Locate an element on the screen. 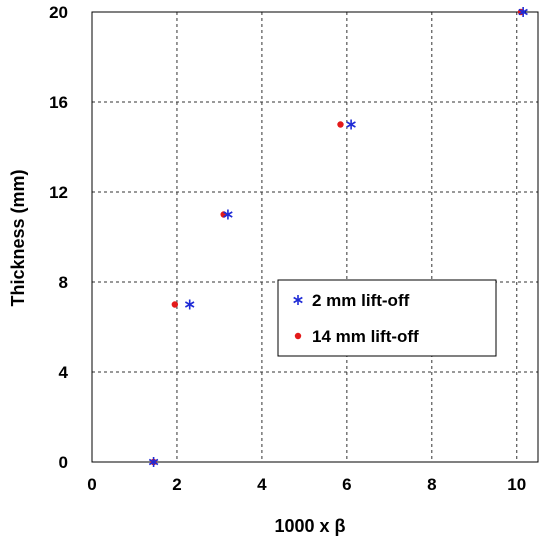  y-tick-label: 0 is located at coordinates (63, 462).